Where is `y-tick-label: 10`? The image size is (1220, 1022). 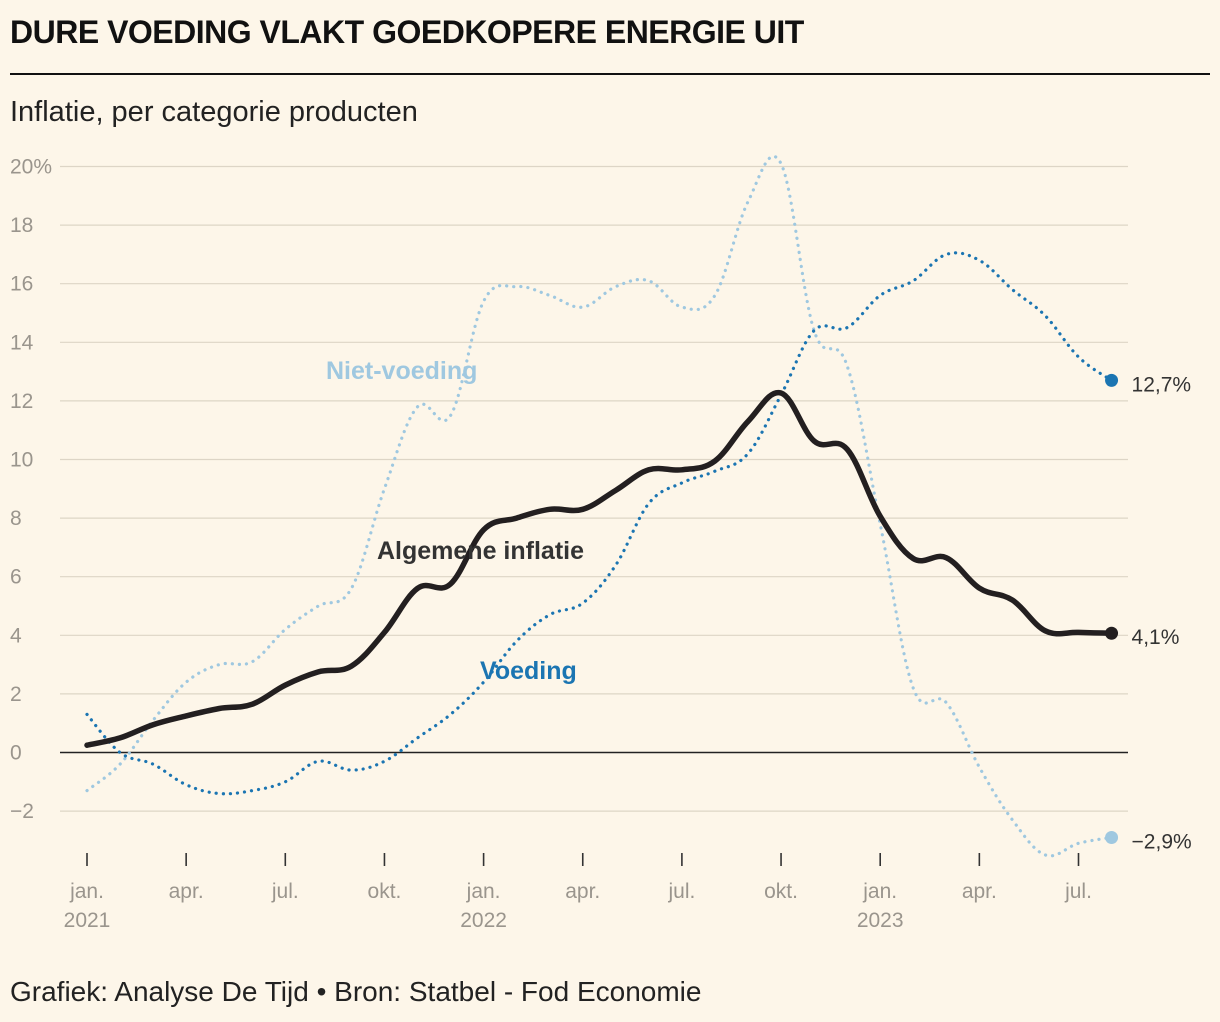
y-tick-label: 10 is located at coordinates (21, 460).